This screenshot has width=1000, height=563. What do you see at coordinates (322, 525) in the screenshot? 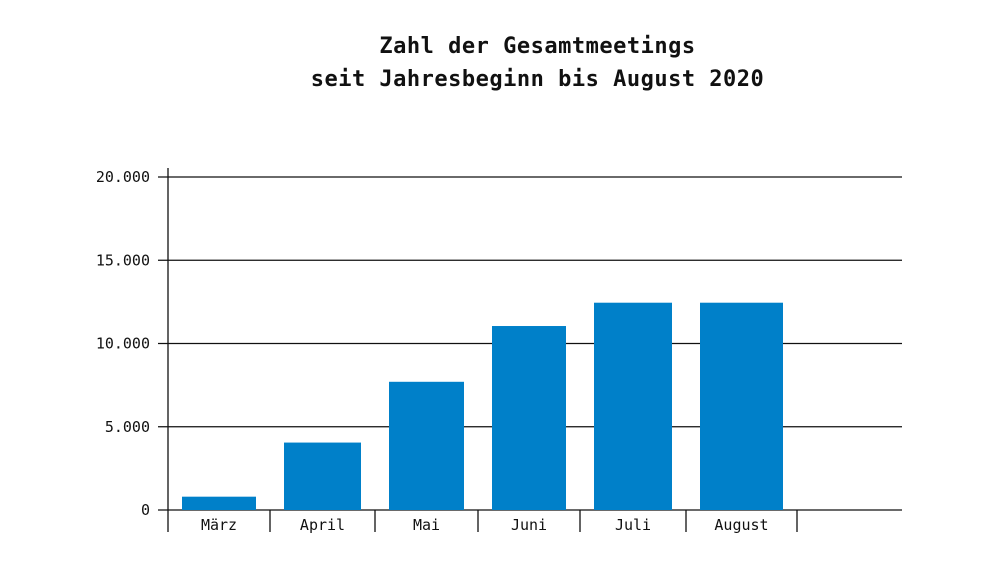
I see `x-tick-label: April` at bounding box center [322, 525].